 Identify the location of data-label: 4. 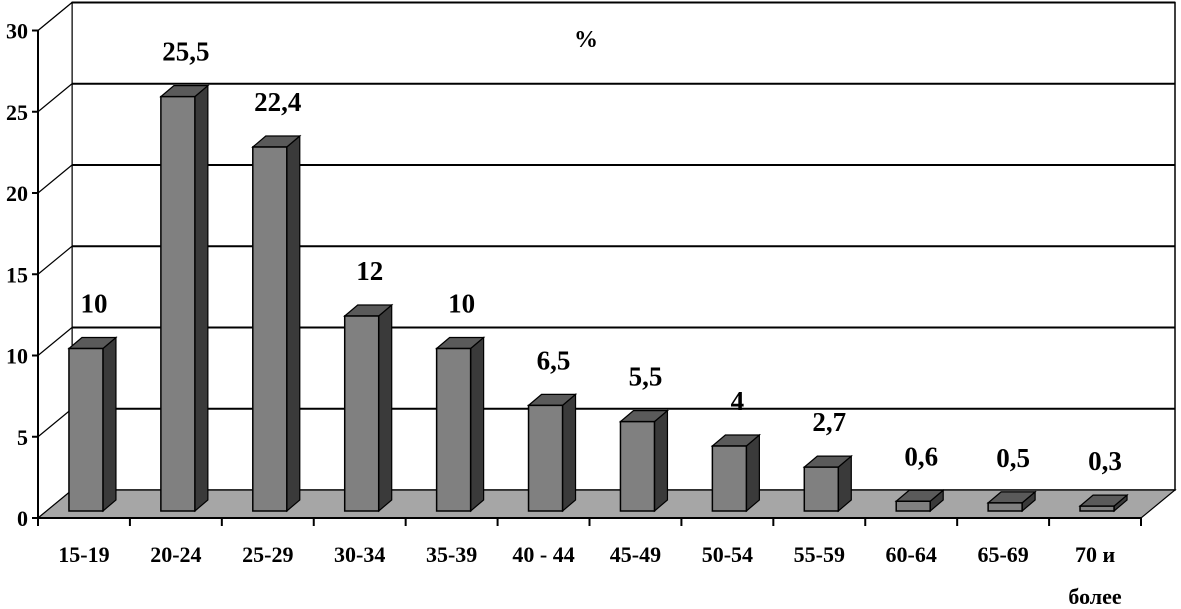
(738, 401).